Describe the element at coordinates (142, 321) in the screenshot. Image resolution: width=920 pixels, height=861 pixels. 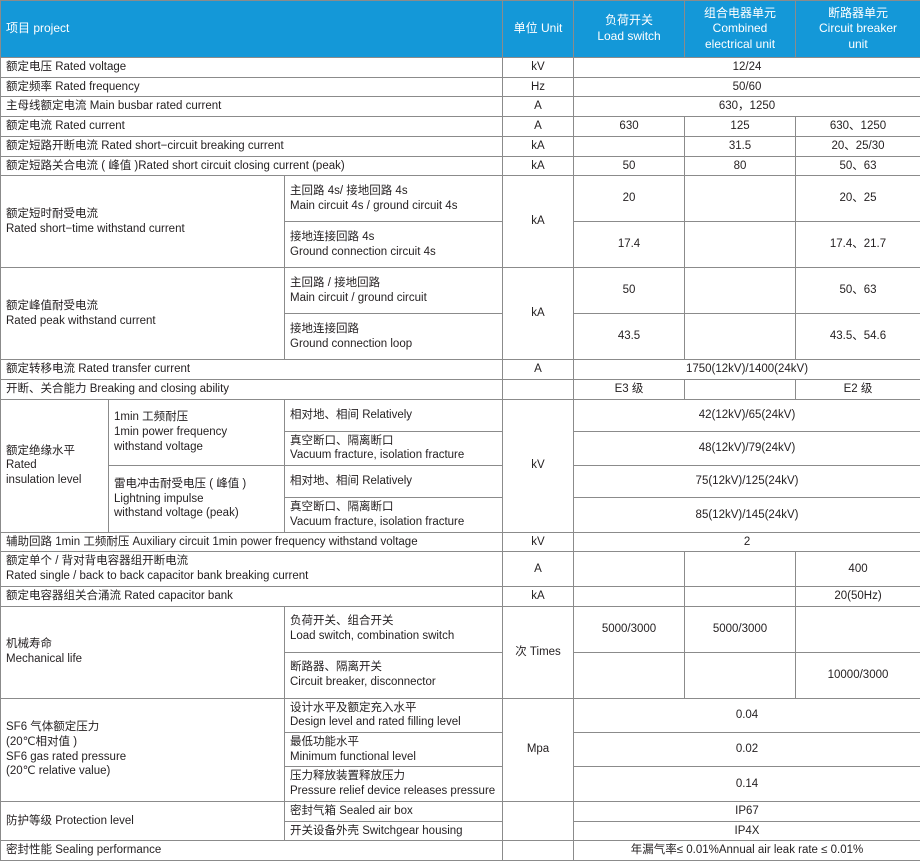
I see `row-label-peak-withstand-en: Rated peak withstand current` at that location.